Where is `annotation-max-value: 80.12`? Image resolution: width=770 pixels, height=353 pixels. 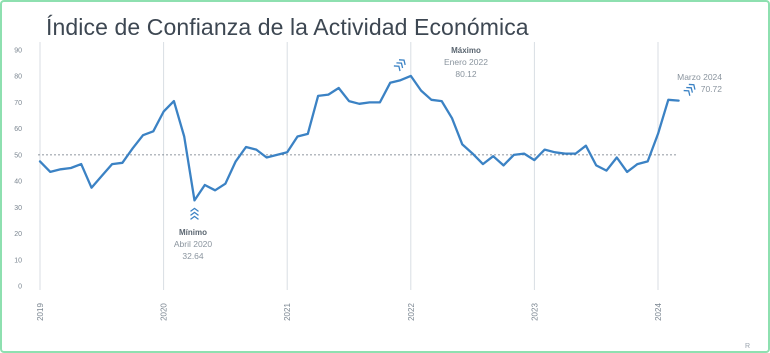
annotation-max-value: 80.12 is located at coordinates (466, 74).